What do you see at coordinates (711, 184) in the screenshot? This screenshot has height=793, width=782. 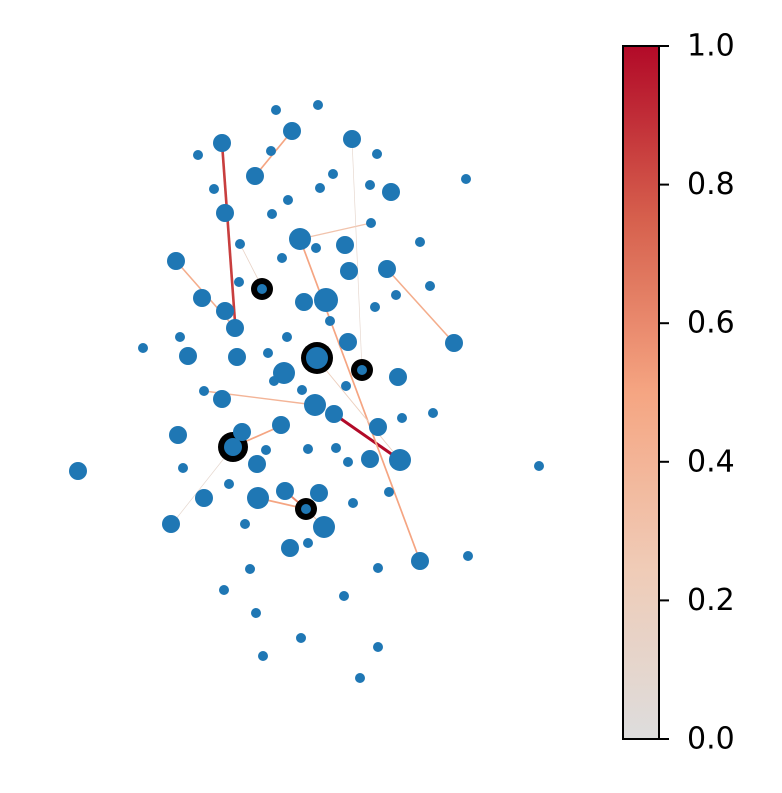 I see `colorbar-tick-label: 0.8` at bounding box center [711, 184].